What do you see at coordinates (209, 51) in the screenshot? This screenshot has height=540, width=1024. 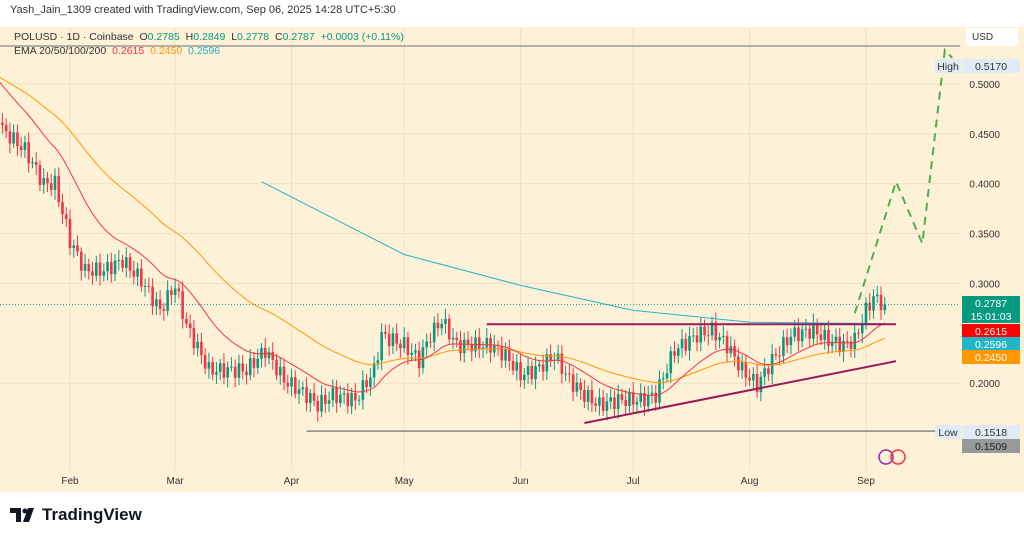 I see `ema-legend: EMA 20/50/100/200 0.2615 0.2450 0.2596` at bounding box center [209, 51].